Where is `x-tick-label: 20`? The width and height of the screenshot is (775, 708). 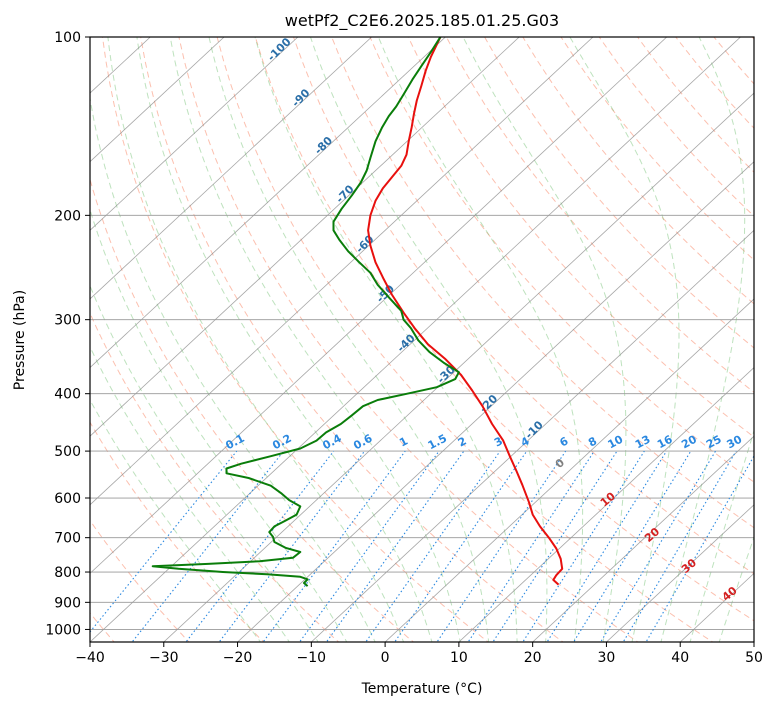
x-tick-label: 20 is located at coordinates (533, 658).